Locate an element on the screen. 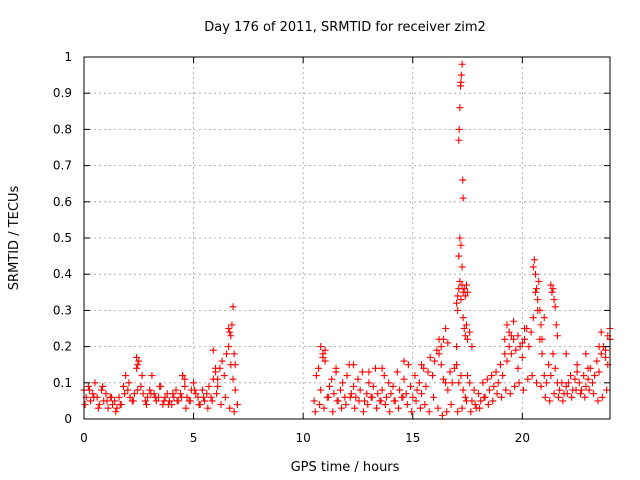  x-tick-label: 5 is located at coordinates (194, 438).